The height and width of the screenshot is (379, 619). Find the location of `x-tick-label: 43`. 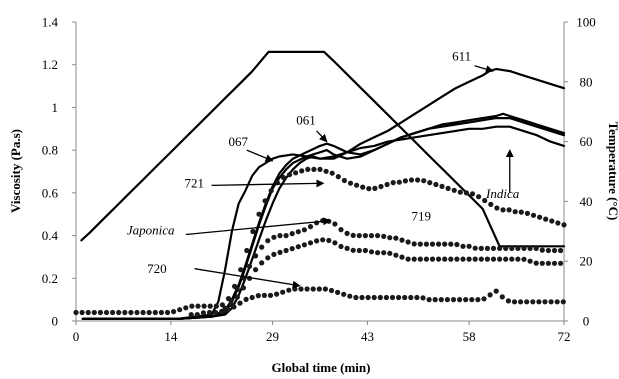

x-tick-label: 43 is located at coordinates (367, 336).